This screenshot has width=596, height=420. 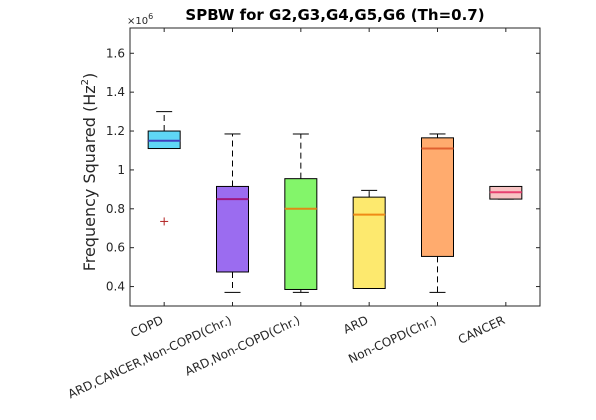 I want to click on y-exponent-label: ×10⁶, so click(x=140, y=19).